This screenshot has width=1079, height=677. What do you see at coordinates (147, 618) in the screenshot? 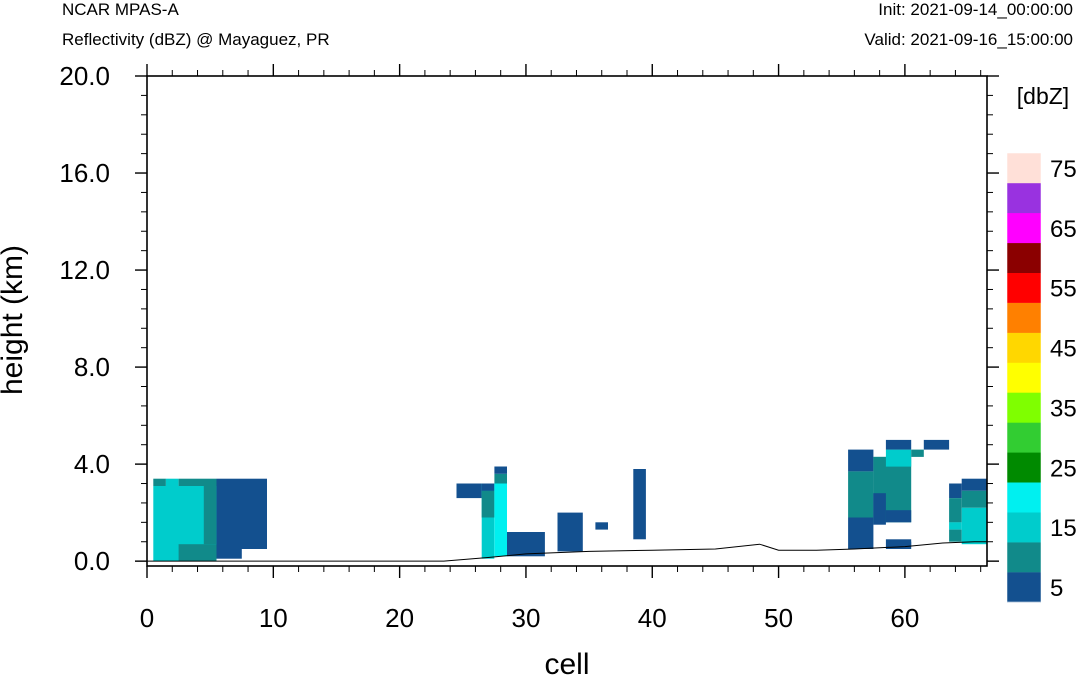
I see `x-tick-label: 0` at bounding box center [147, 618].